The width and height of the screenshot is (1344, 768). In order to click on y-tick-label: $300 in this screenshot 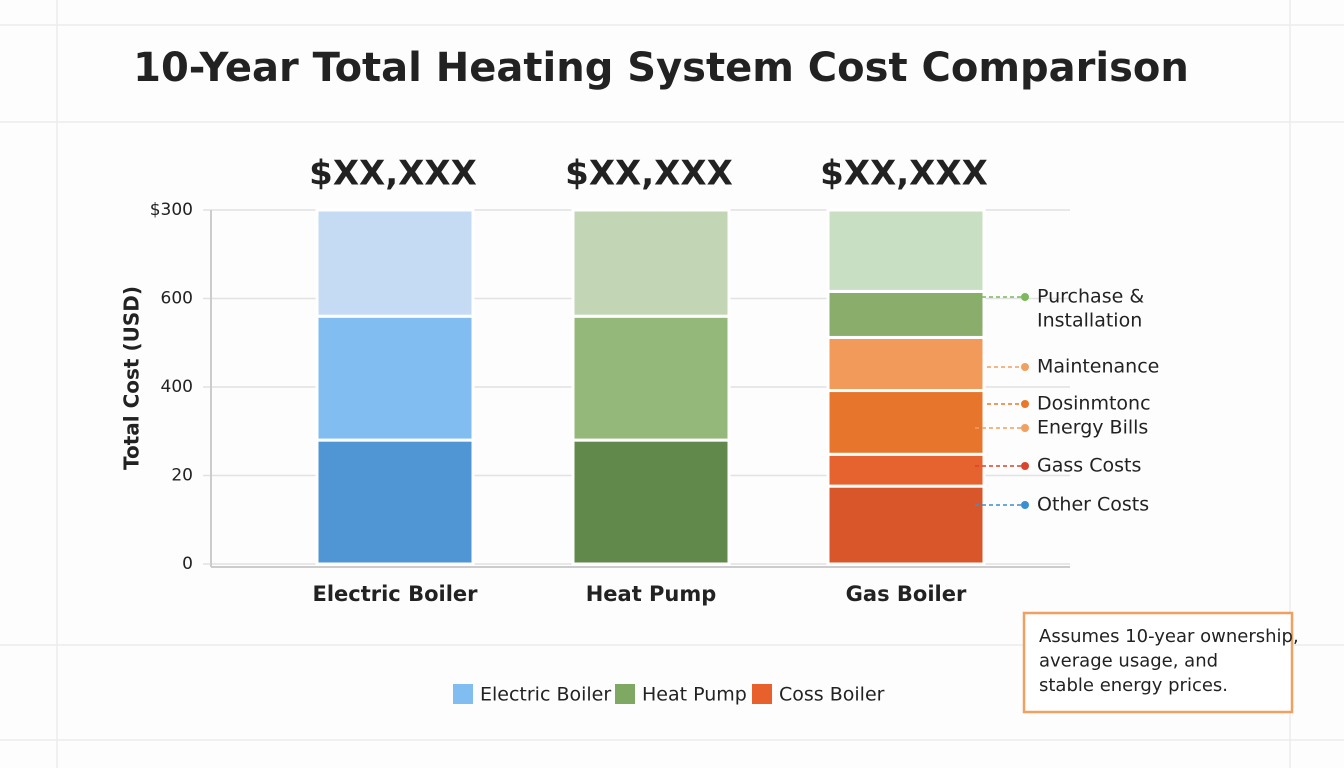, I will do `click(171, 210)`.